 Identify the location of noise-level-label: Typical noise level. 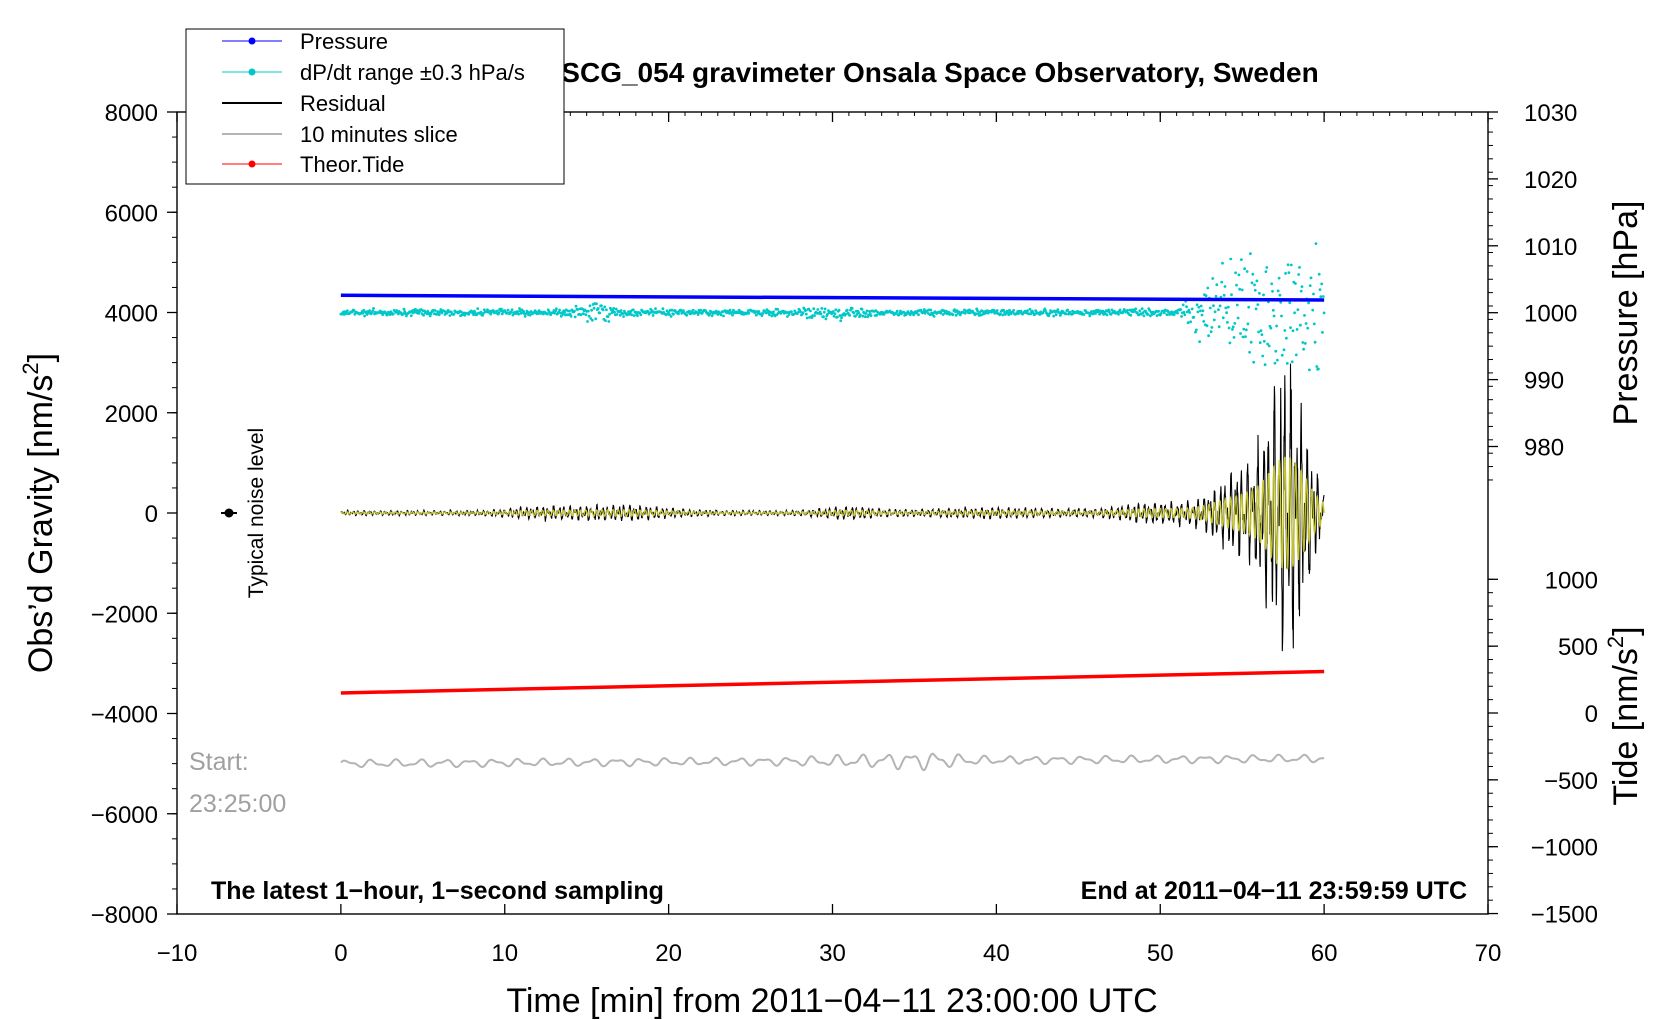
(256, 513).